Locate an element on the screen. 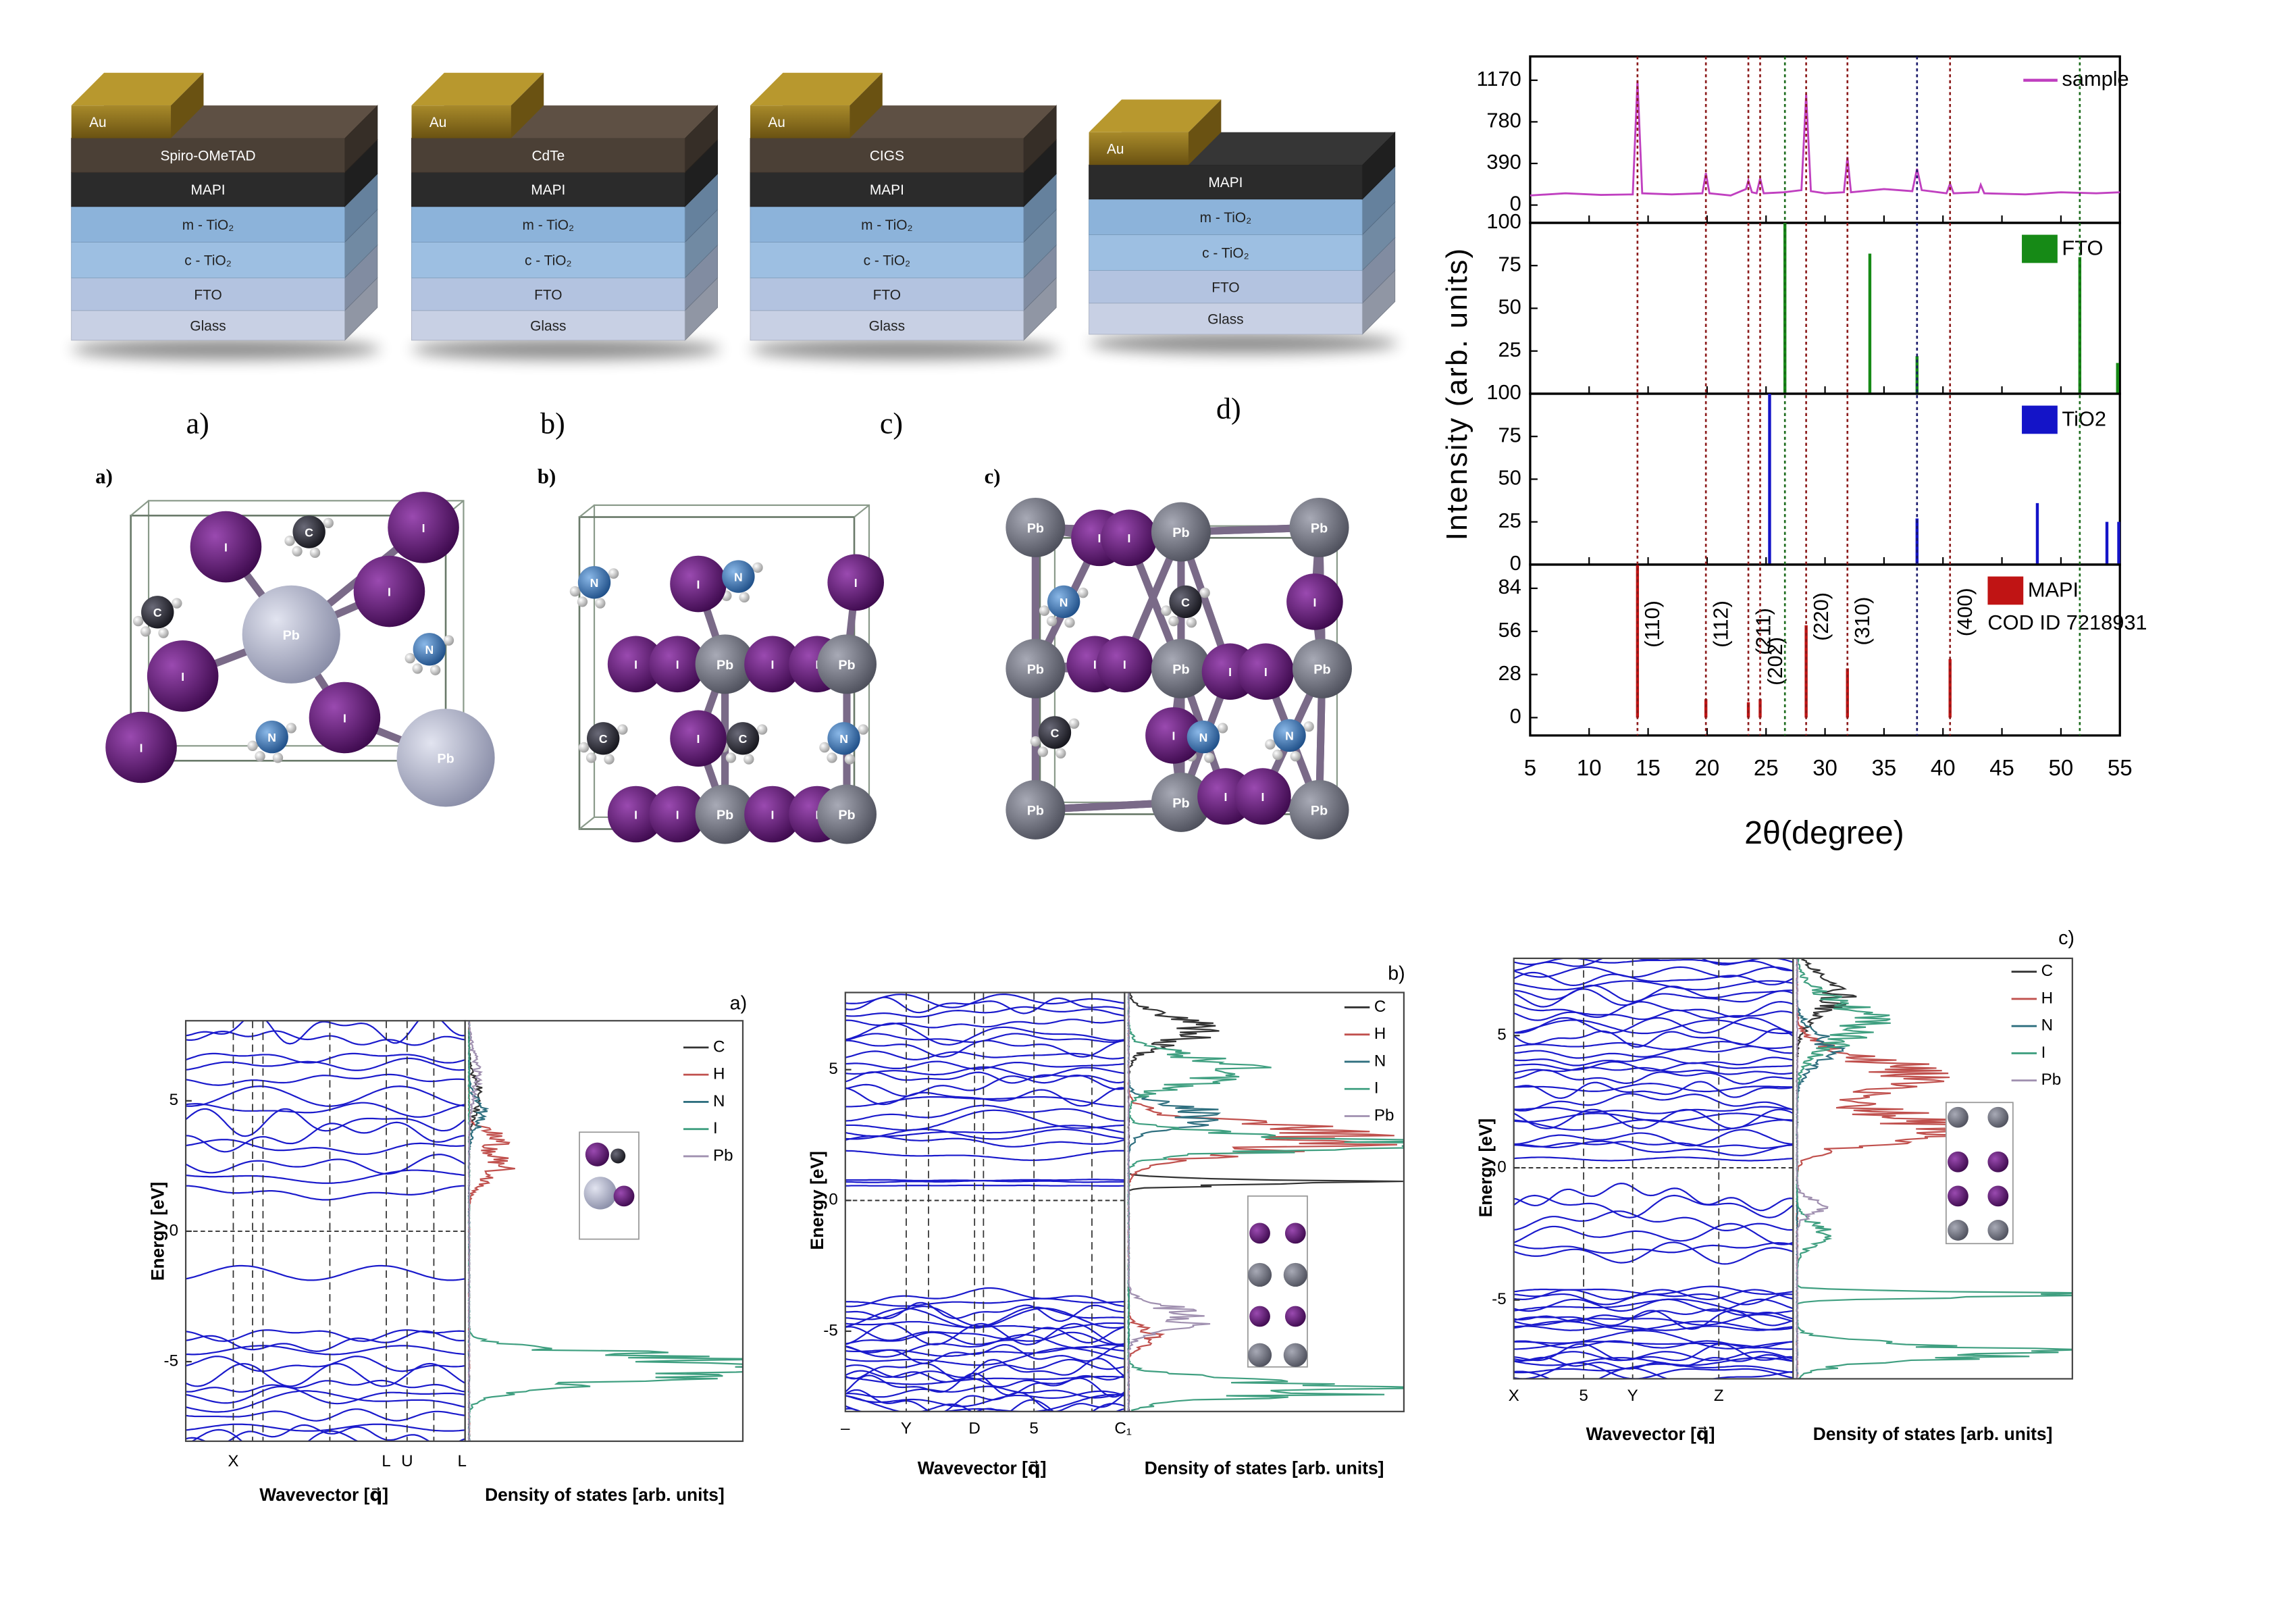 This screenshot has height=1621, width=2296. k-point-label: U is located at coordinates (407, 1461).